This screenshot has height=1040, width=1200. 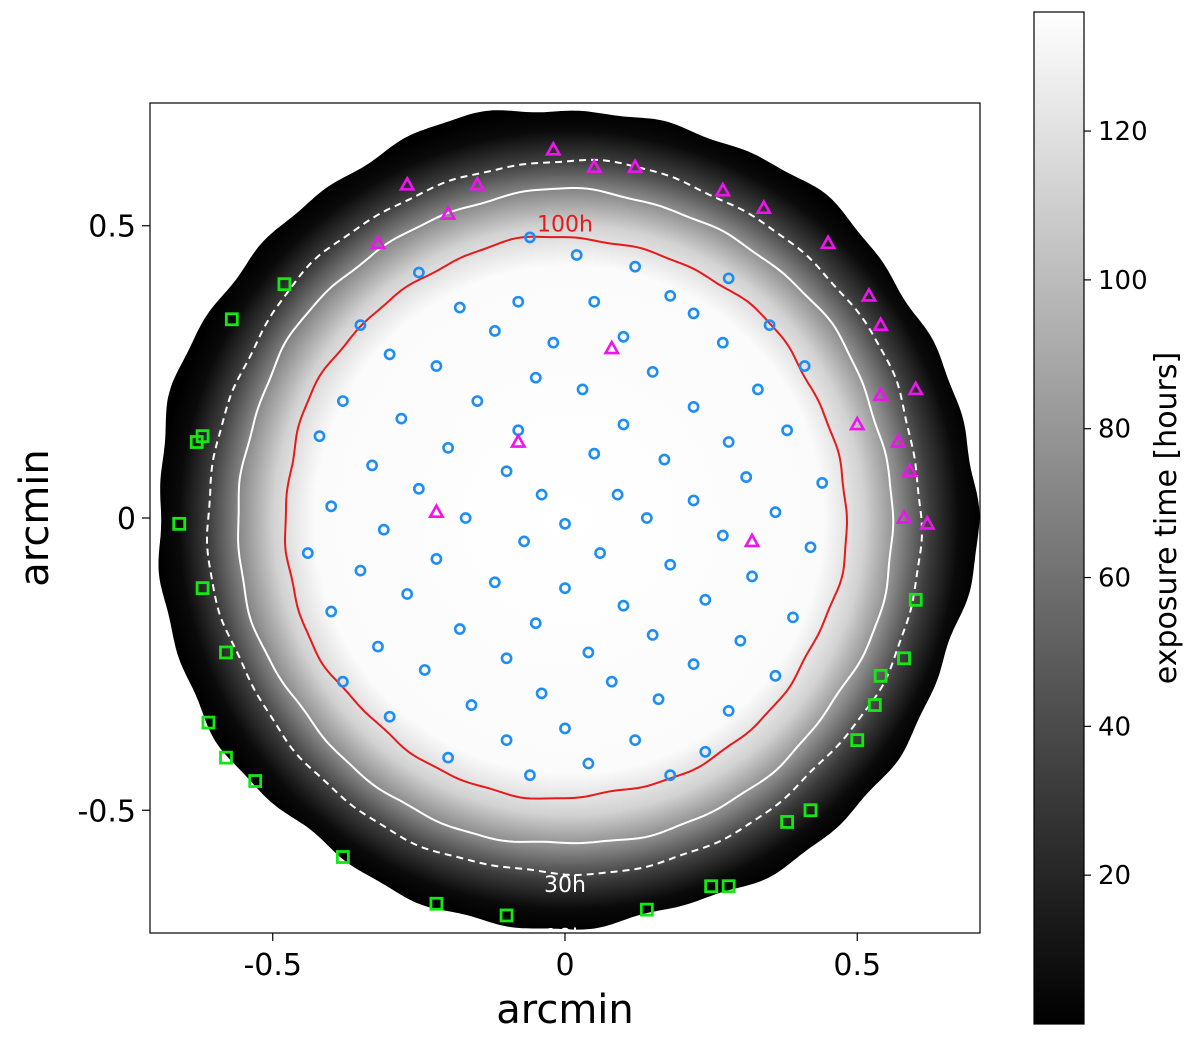 What do you see at coordinates (35, 518) in the screenshot?
I see `y-axis-label: arcmin` at bounding box center [35, 518].